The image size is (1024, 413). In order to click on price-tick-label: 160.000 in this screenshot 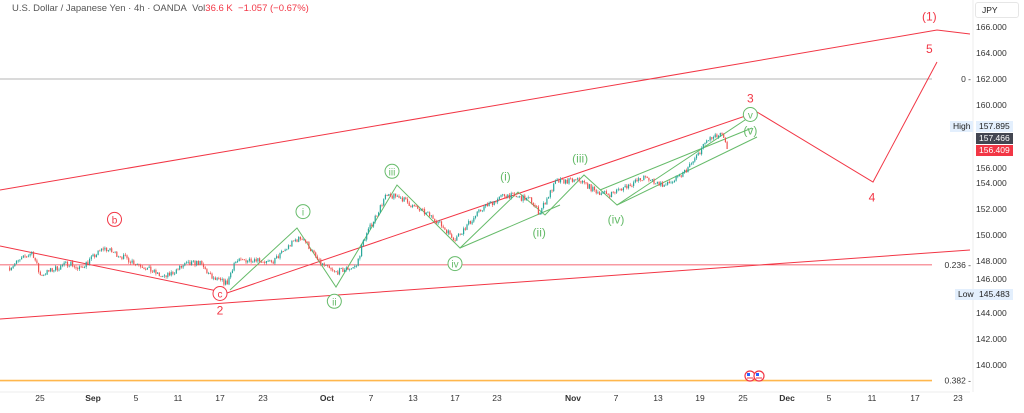, I will do `click(991, 105)`.